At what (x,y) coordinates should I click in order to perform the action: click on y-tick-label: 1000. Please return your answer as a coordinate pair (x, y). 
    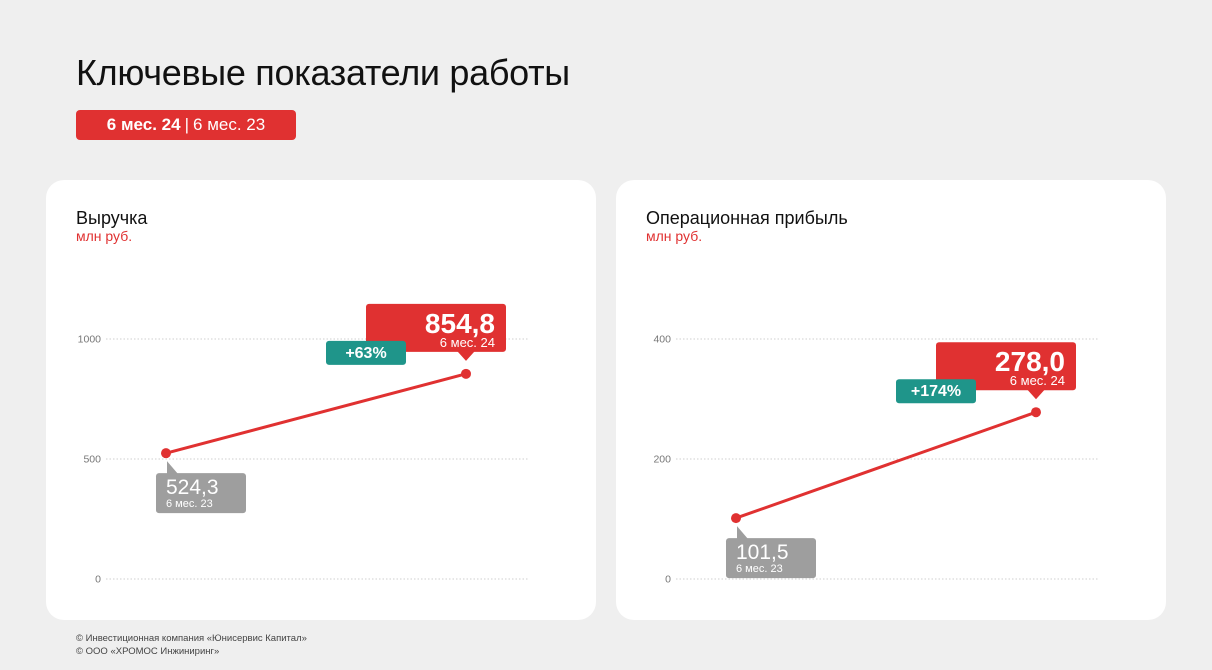
    Looking at the image, I should click on (90, 340).